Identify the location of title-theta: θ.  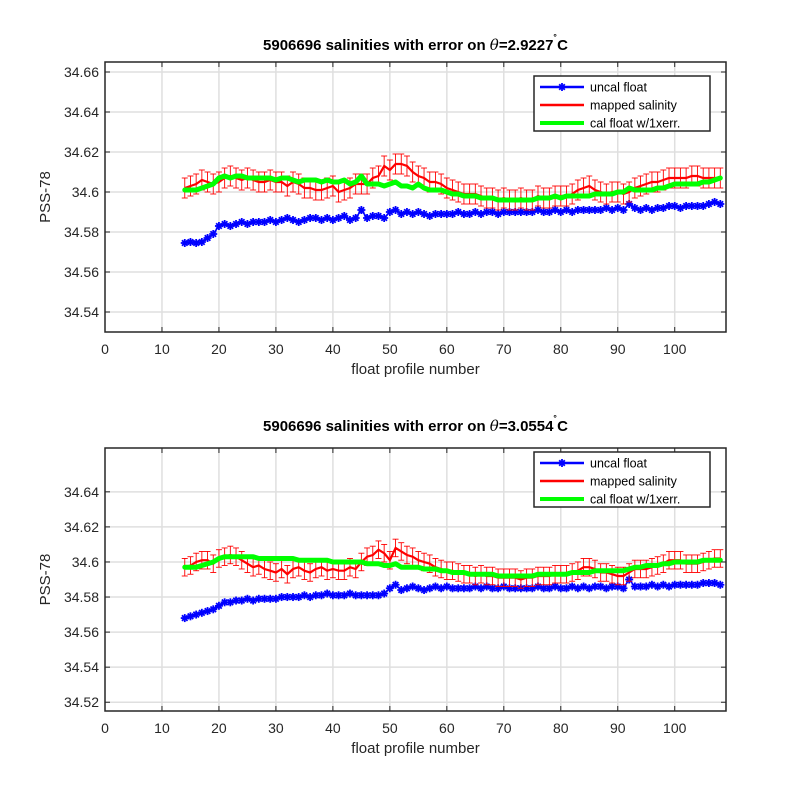
(494, 426).